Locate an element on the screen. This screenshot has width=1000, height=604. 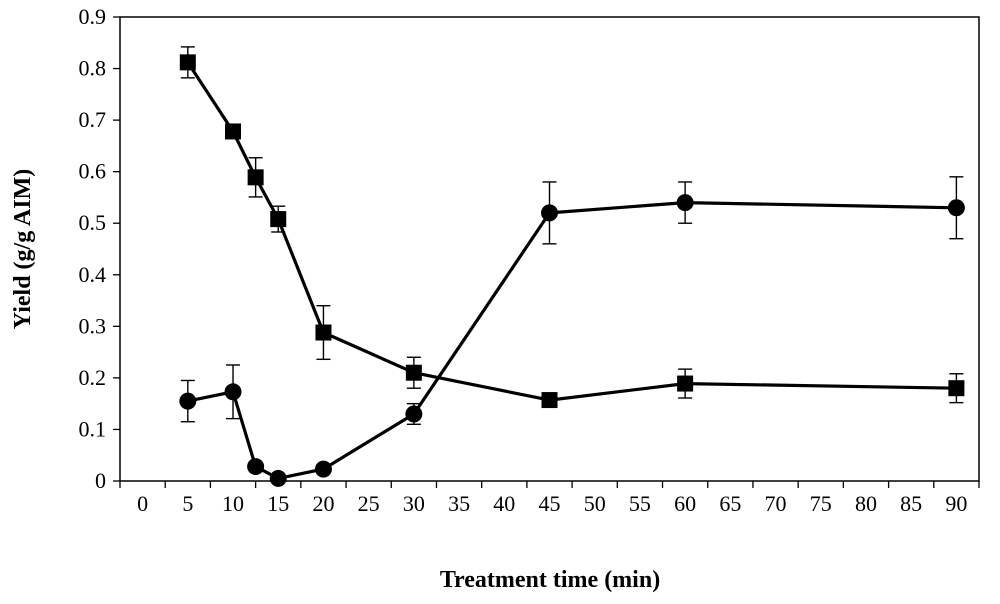
x-tick-label: 60 is located at coordinates (685, 503).